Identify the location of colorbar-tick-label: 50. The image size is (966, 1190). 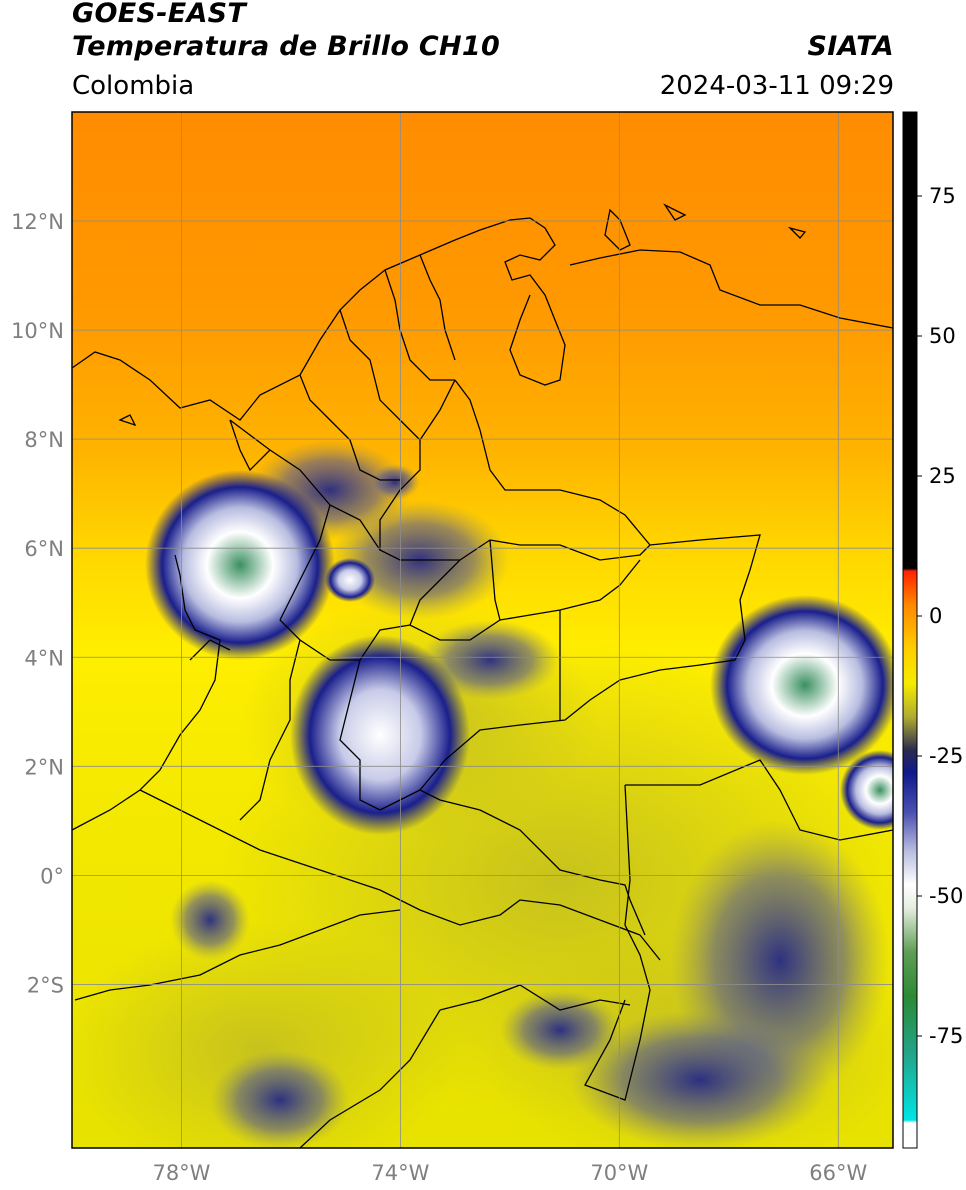
(942, 336).